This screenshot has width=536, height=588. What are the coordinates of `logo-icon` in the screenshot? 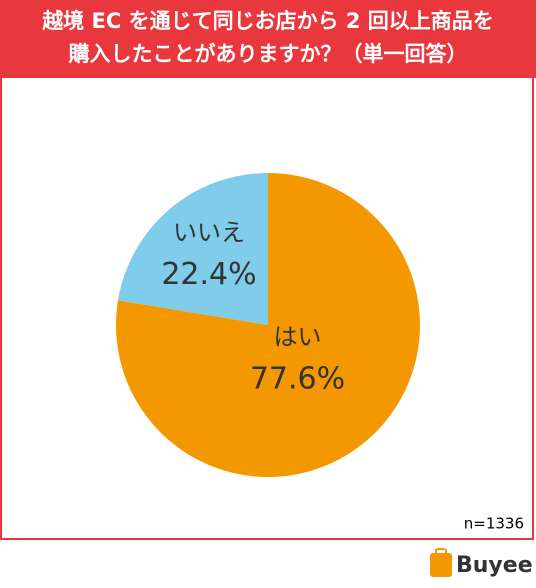 It's located at (441, 565).